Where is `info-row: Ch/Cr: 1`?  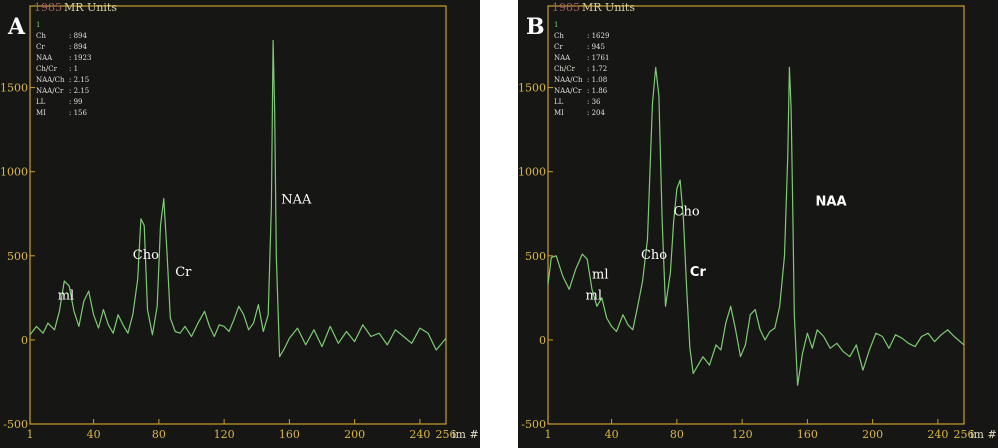 info-row: Ch/Cr: 1 is located at coordinates (63, 69).